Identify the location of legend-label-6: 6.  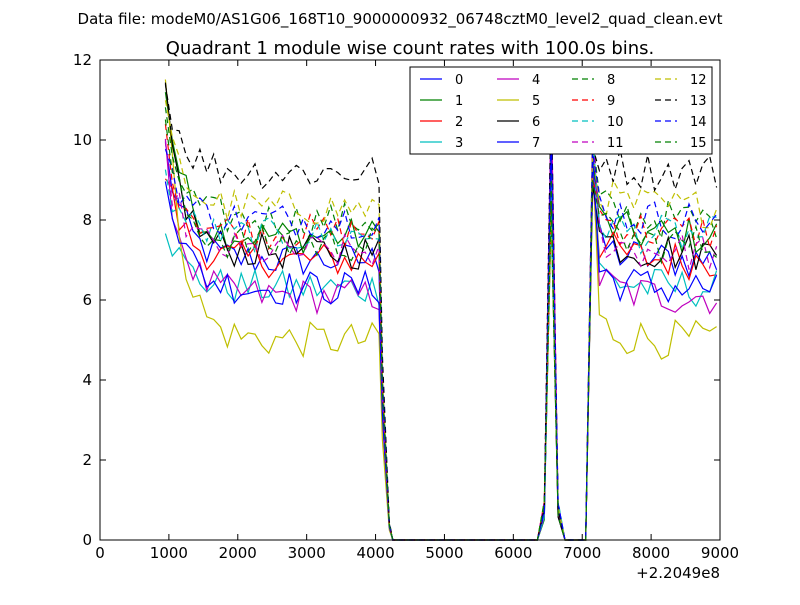
(536, 122).